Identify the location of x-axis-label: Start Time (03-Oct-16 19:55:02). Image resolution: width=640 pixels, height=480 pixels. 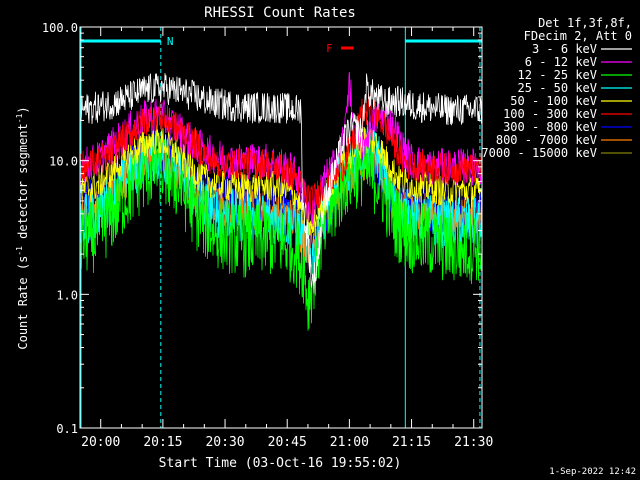
(280, 463).